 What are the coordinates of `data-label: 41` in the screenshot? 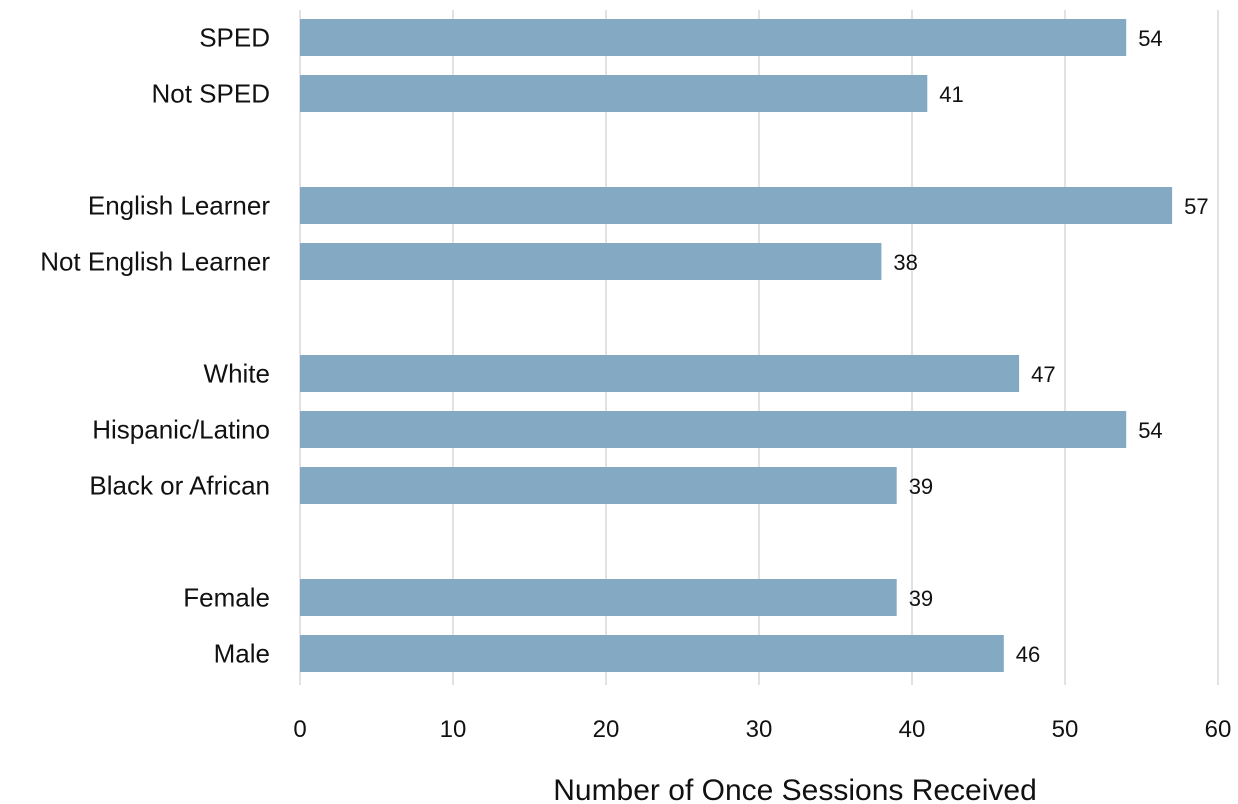 It's located at (951, 94).